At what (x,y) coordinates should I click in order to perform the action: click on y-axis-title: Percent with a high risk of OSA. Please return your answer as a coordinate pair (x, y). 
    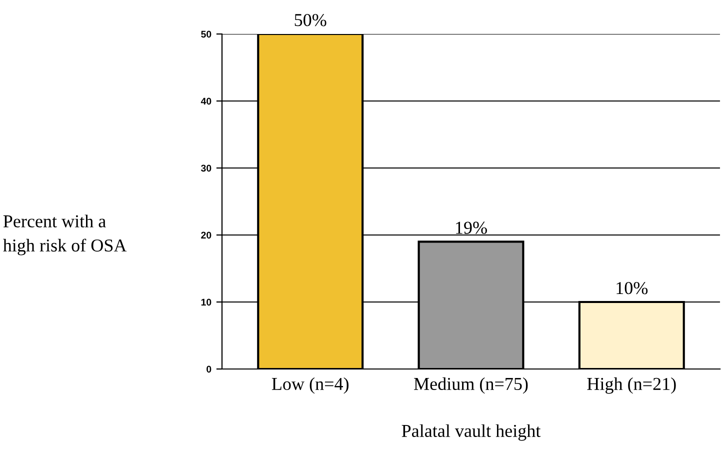
    Looking at the image, I should click on (65, 235).